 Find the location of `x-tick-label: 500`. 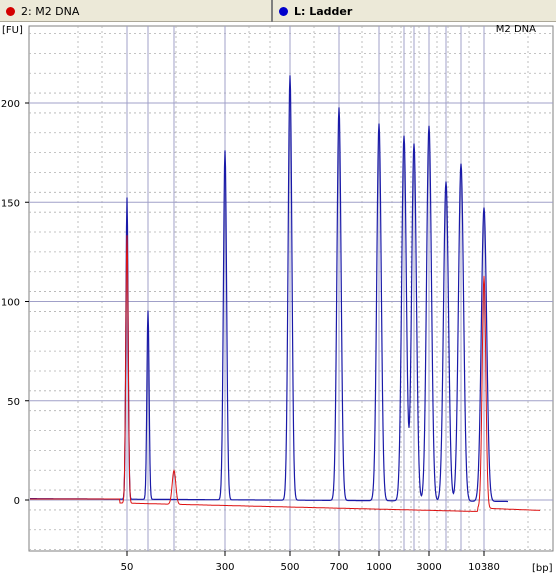

x-tick-label: 500 is located at coordinates (289, 567).